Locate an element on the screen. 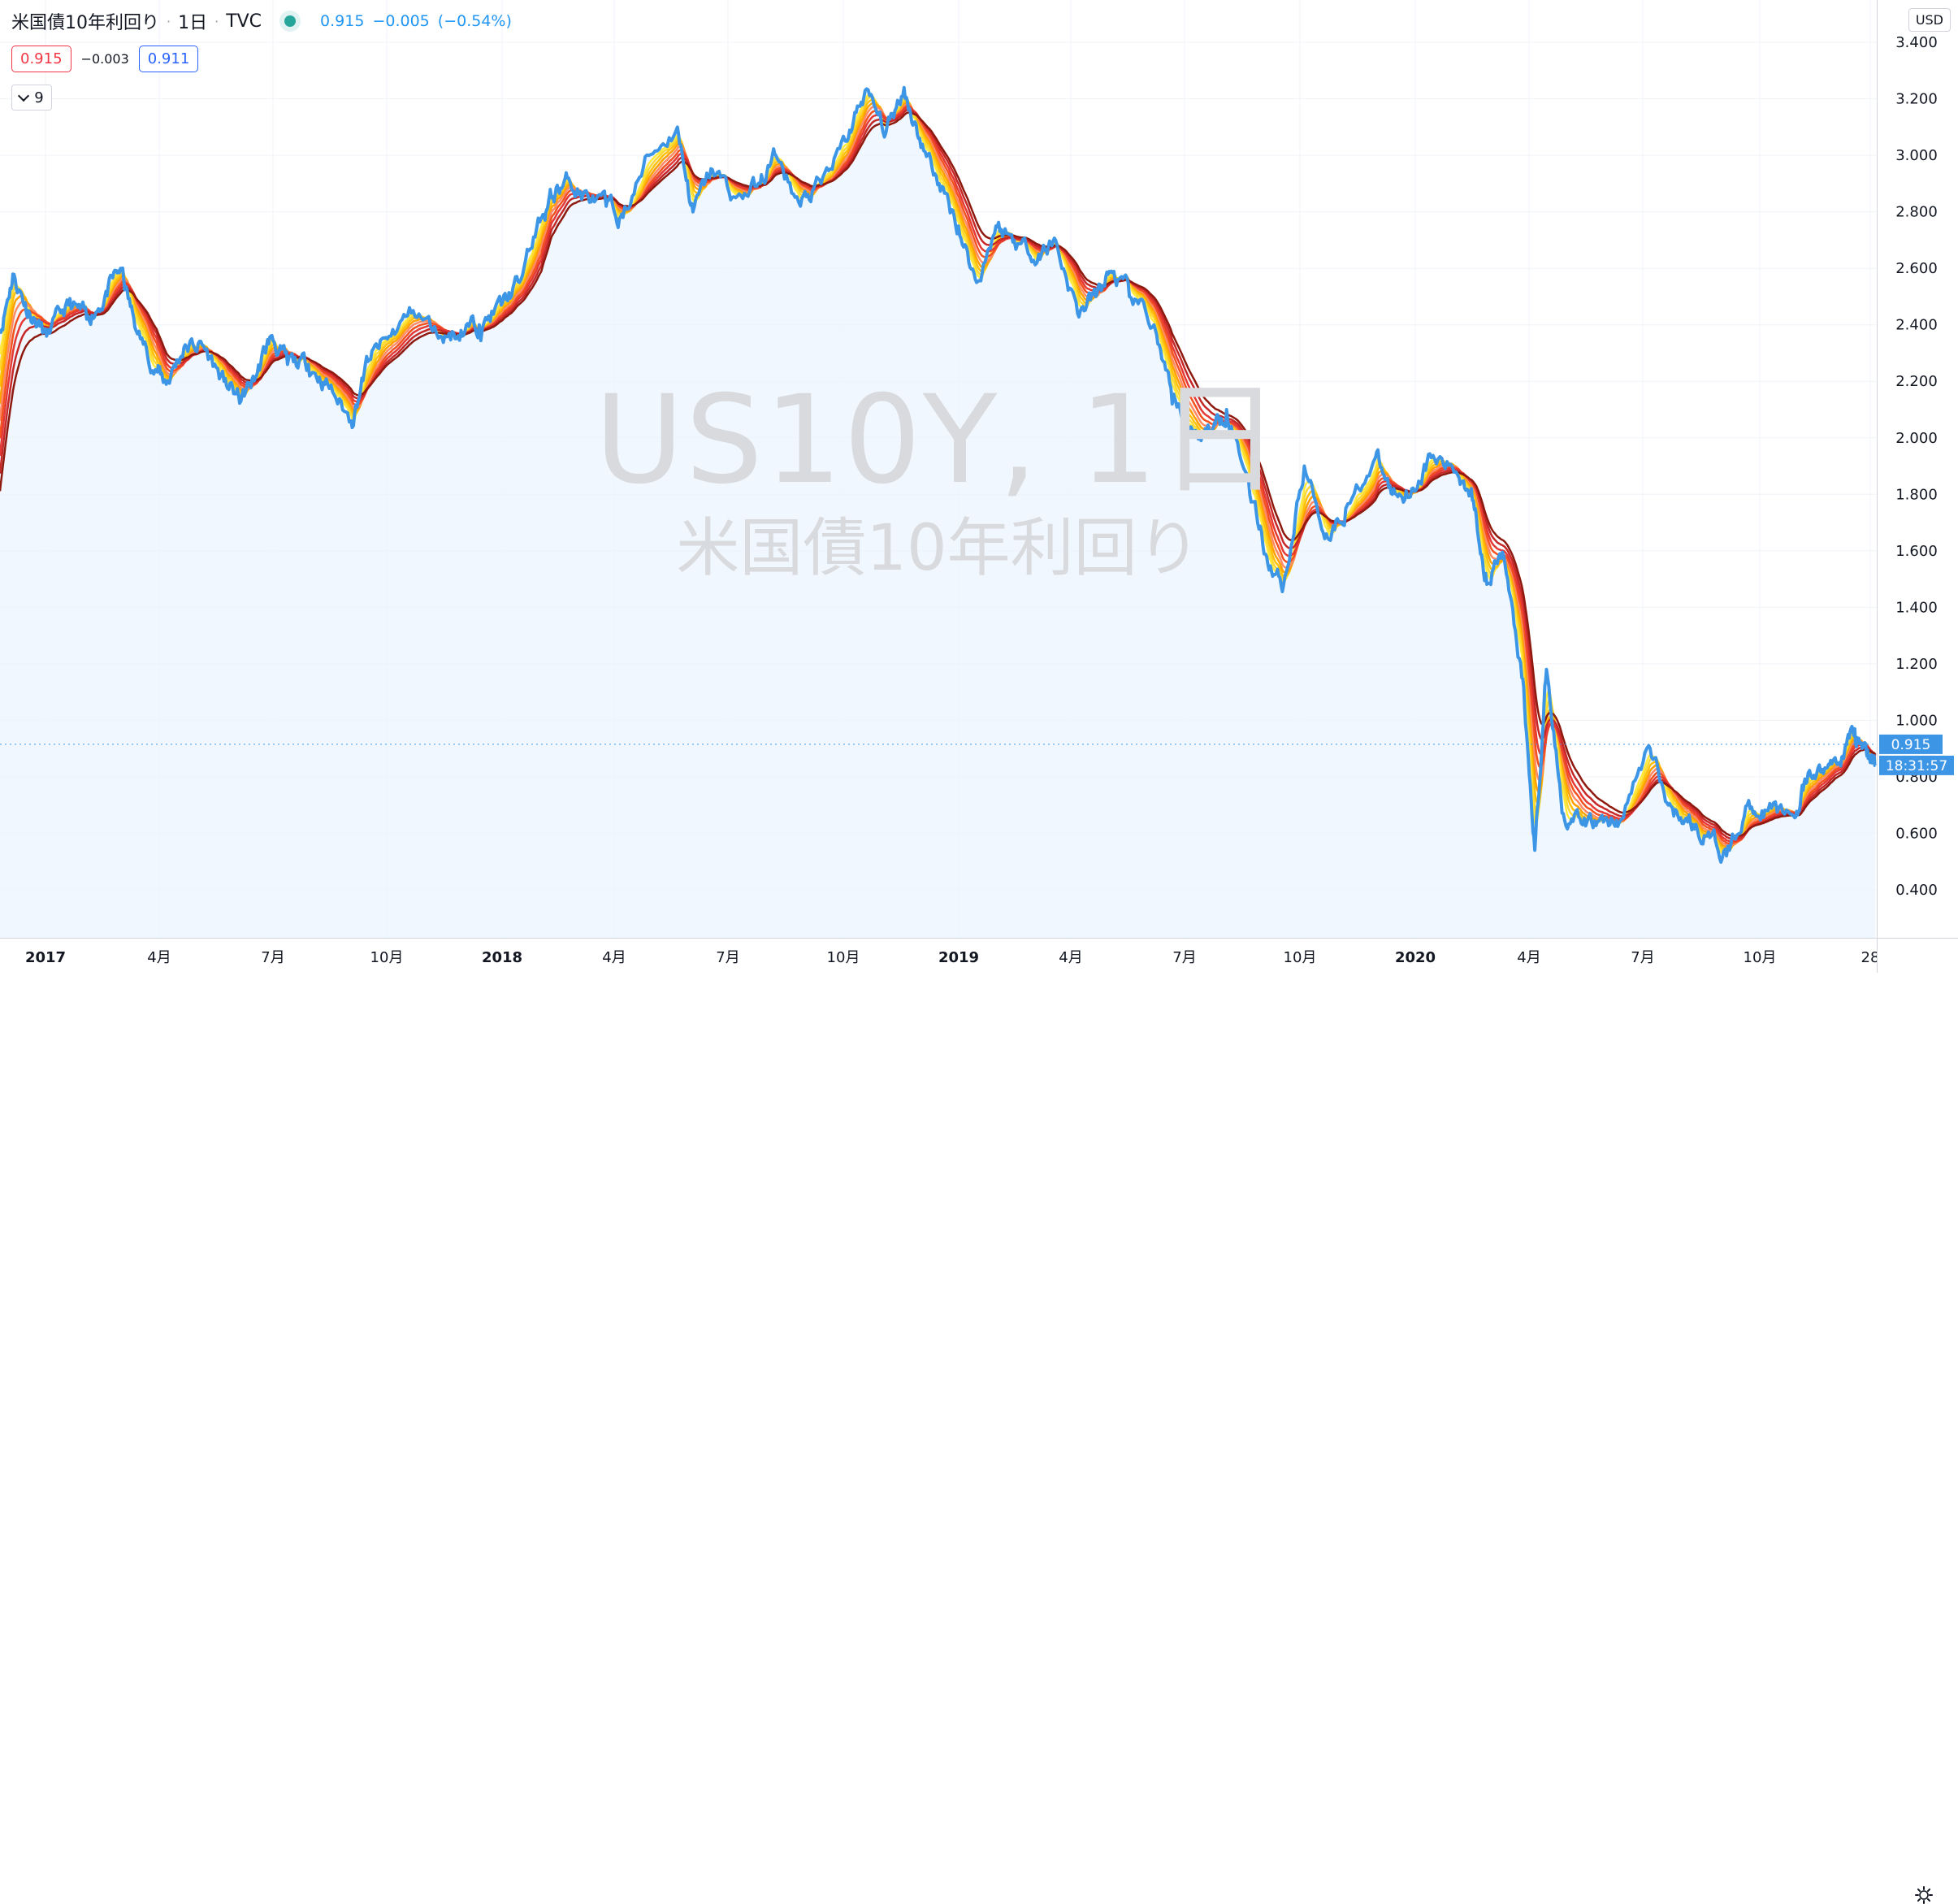  price-tick-label: 2.600 is located at coordinates (1916, 268).